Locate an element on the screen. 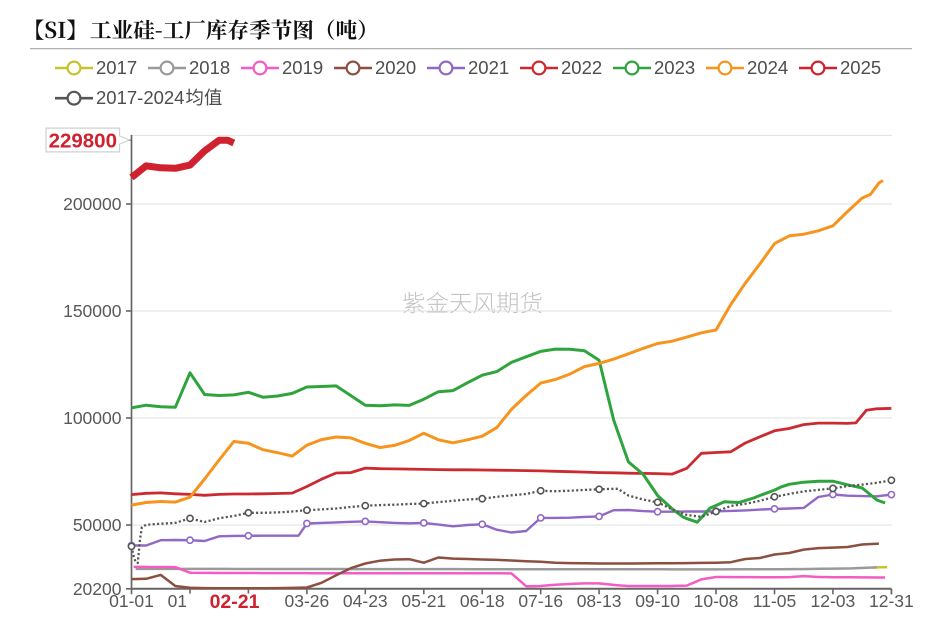  svg-text: 2020 is located at coordinates (395, 67).